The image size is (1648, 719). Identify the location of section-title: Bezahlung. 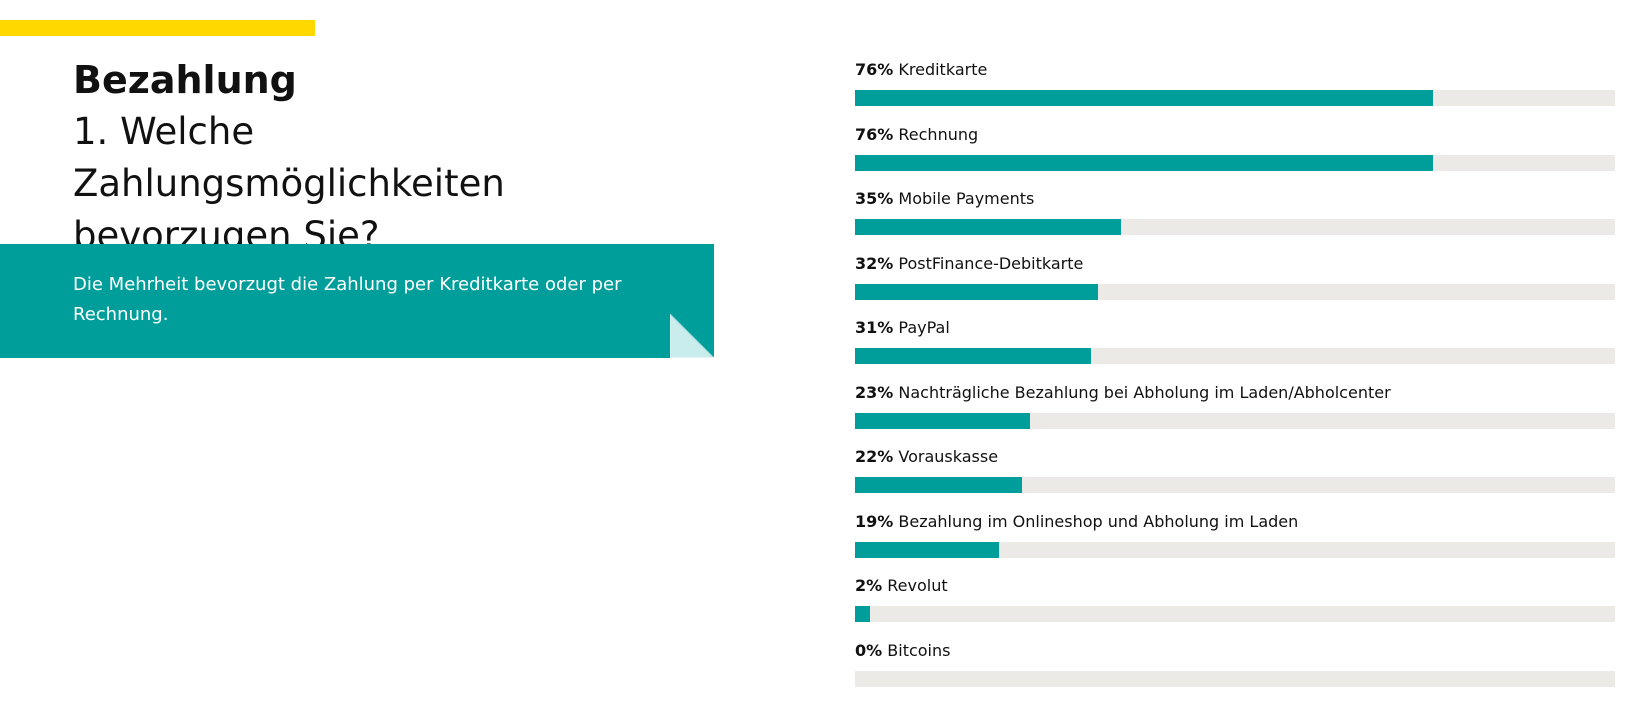
(185, 80).